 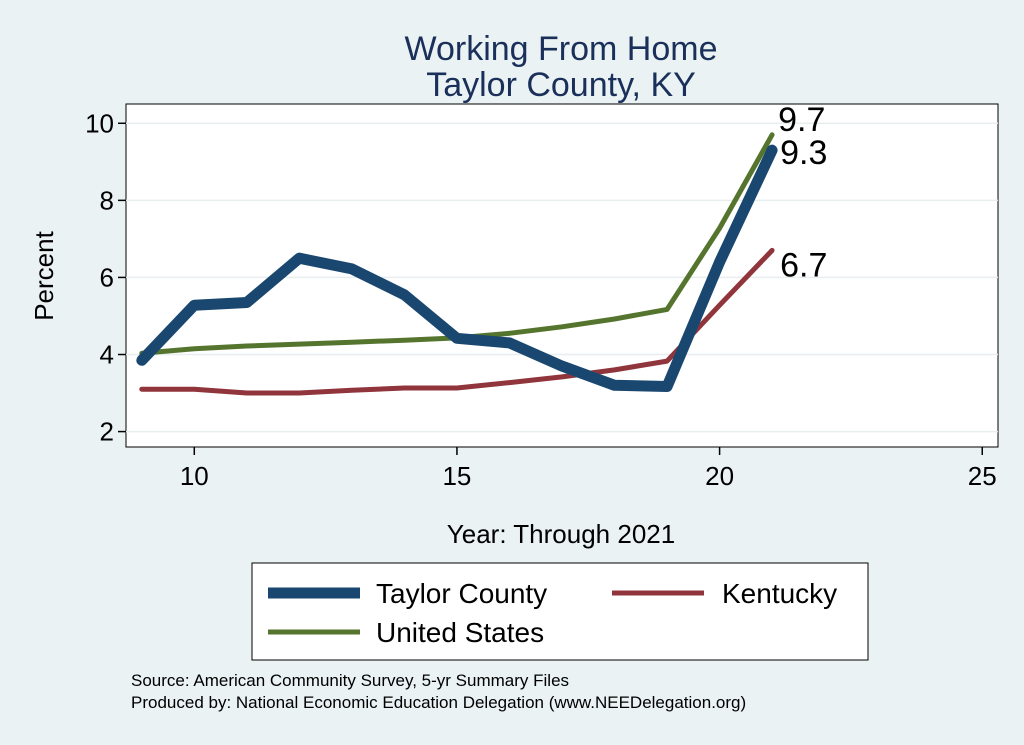 I want to click on legend: Taylor County Kentucky United States, so click(x=560, y=611).